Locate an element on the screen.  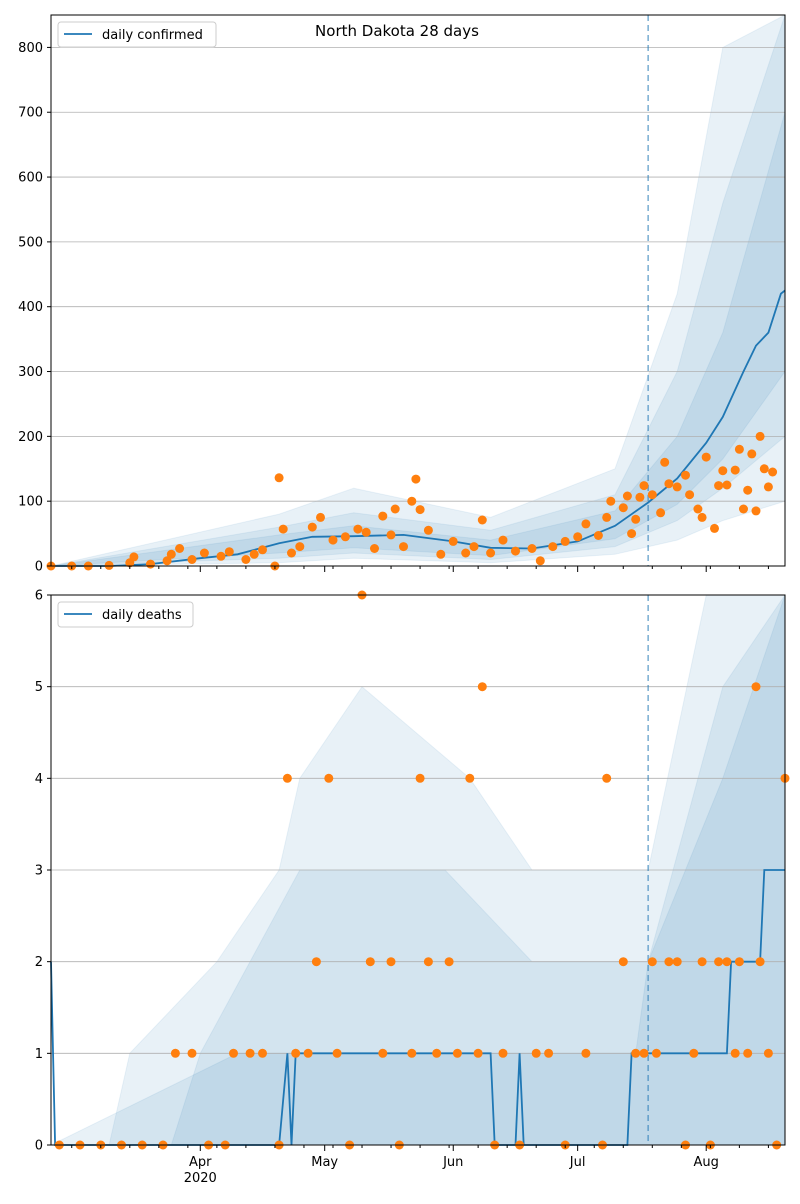
confirmed-y-tick-label: 800 is located at coordinates (30, 48).